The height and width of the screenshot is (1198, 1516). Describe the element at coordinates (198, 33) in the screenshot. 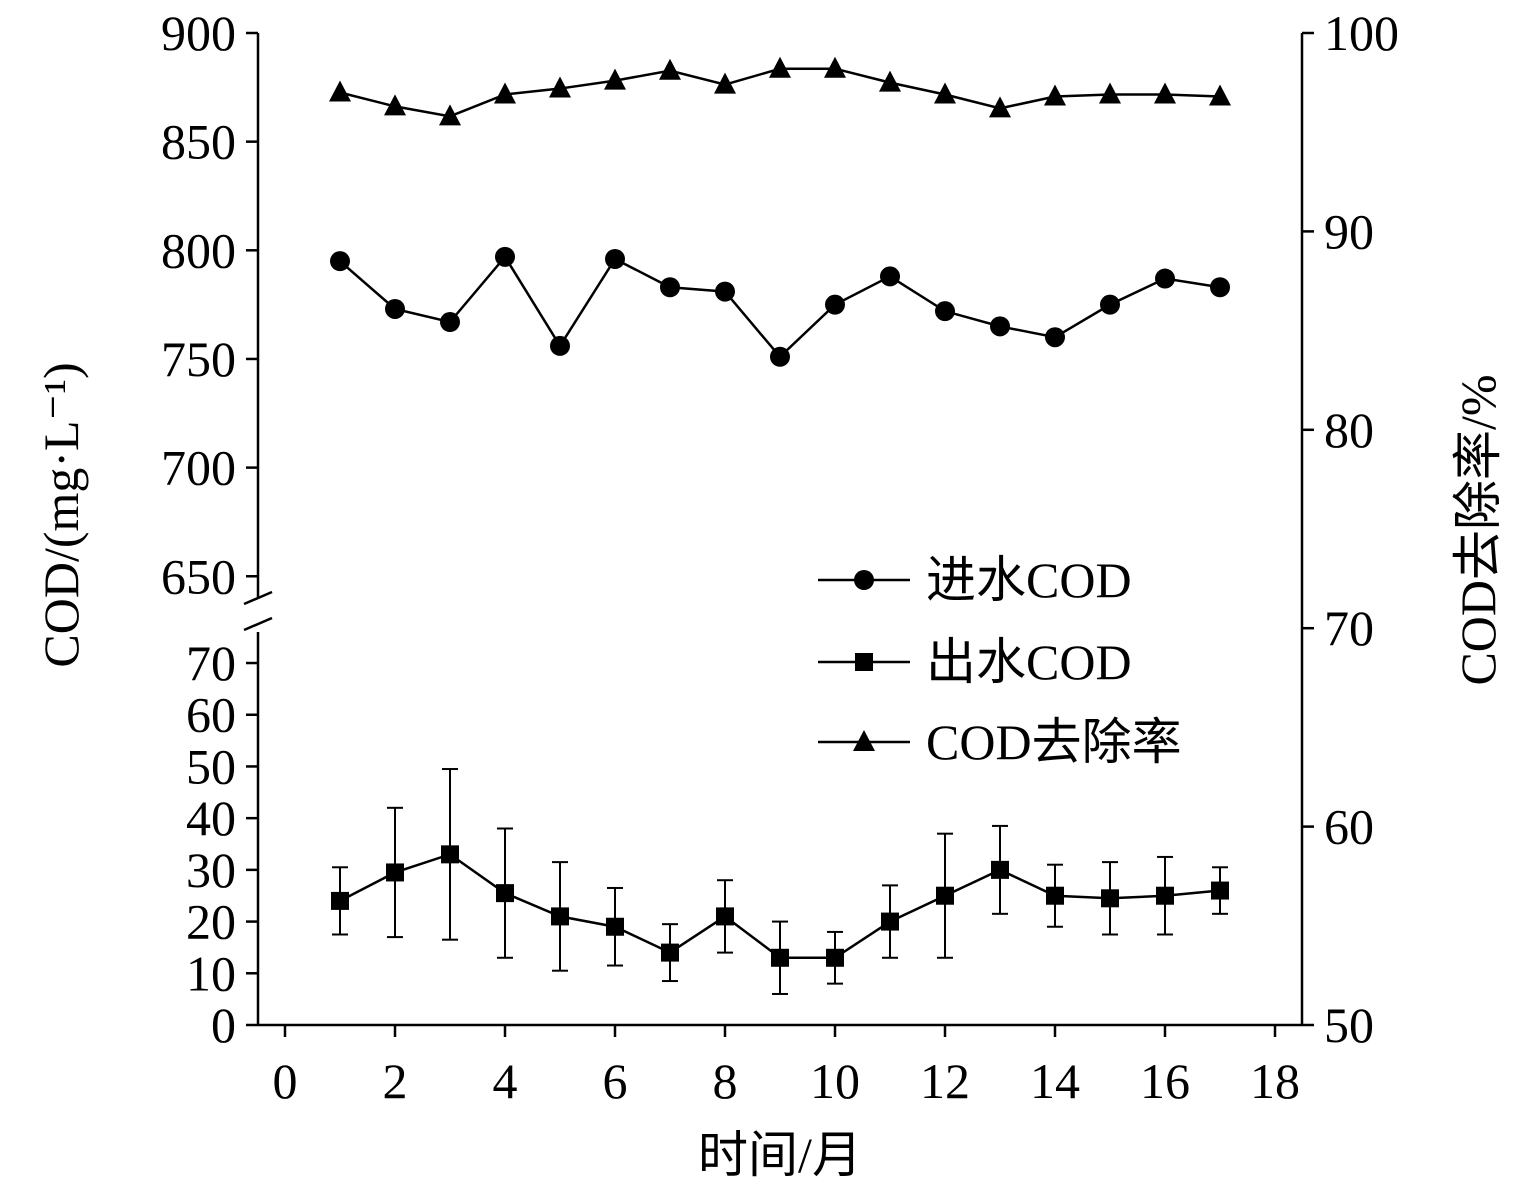

I see `y-left-upper-tick-label: 900` at that location.